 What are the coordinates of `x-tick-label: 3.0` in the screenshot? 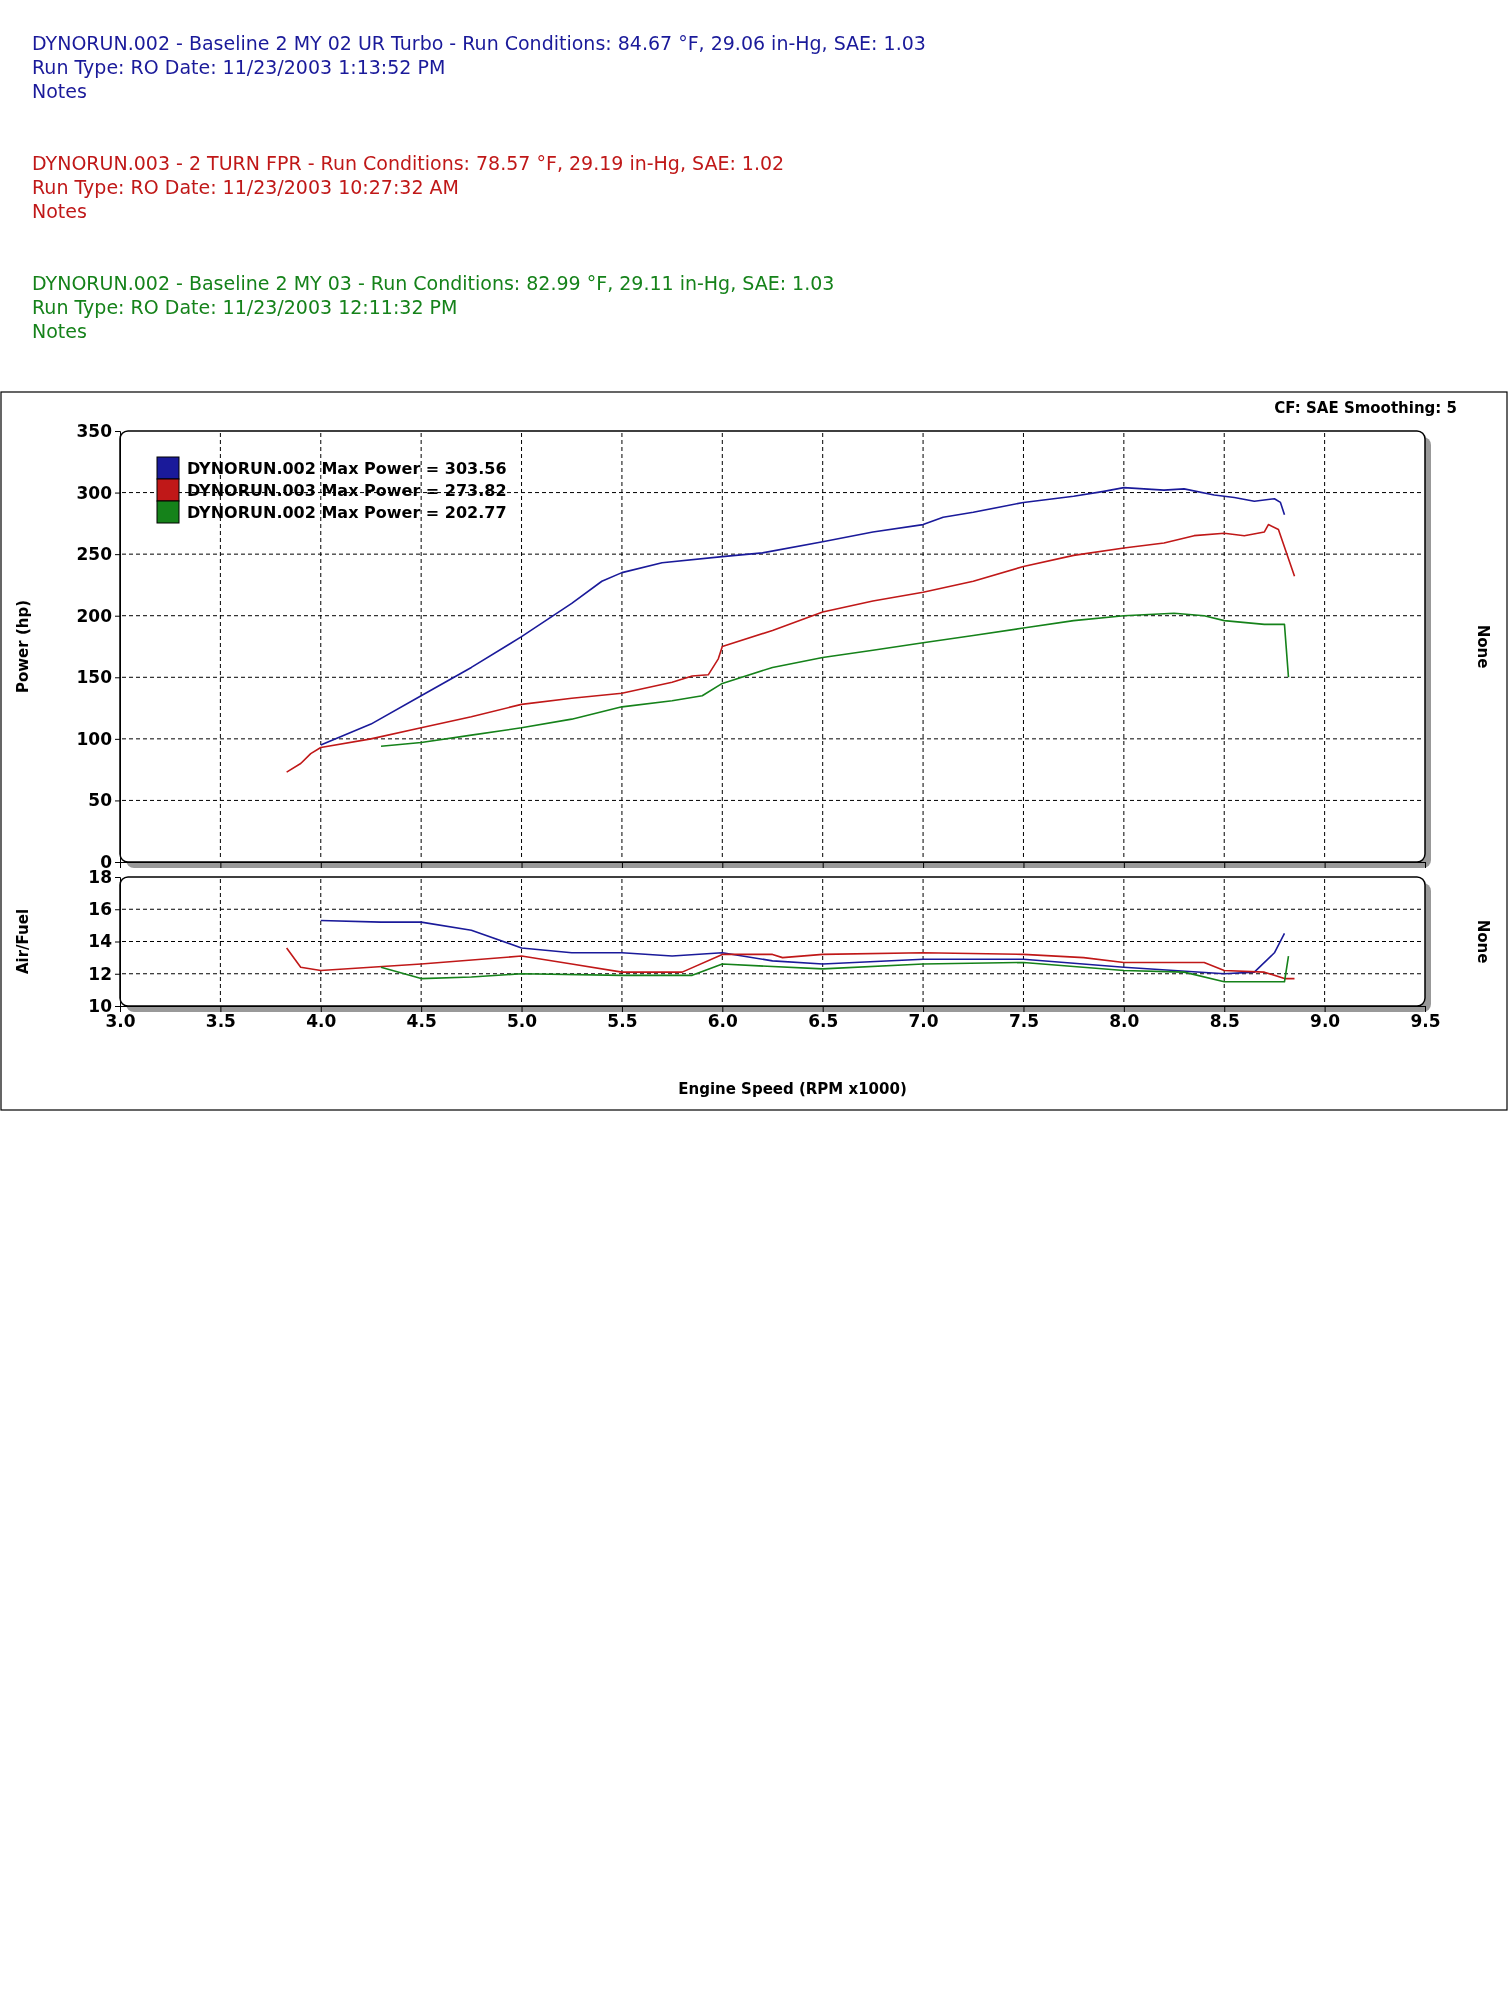 It's located at (120, 1021).